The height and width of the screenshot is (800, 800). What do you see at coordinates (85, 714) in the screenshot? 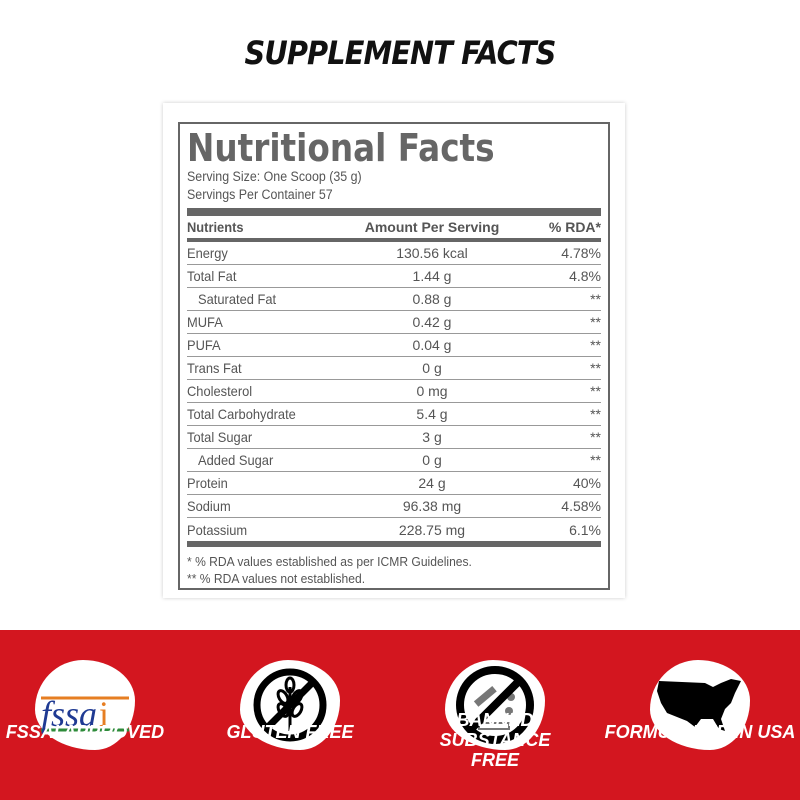
I see `fssai-logo: fssai` at bounding box center [85, 714].